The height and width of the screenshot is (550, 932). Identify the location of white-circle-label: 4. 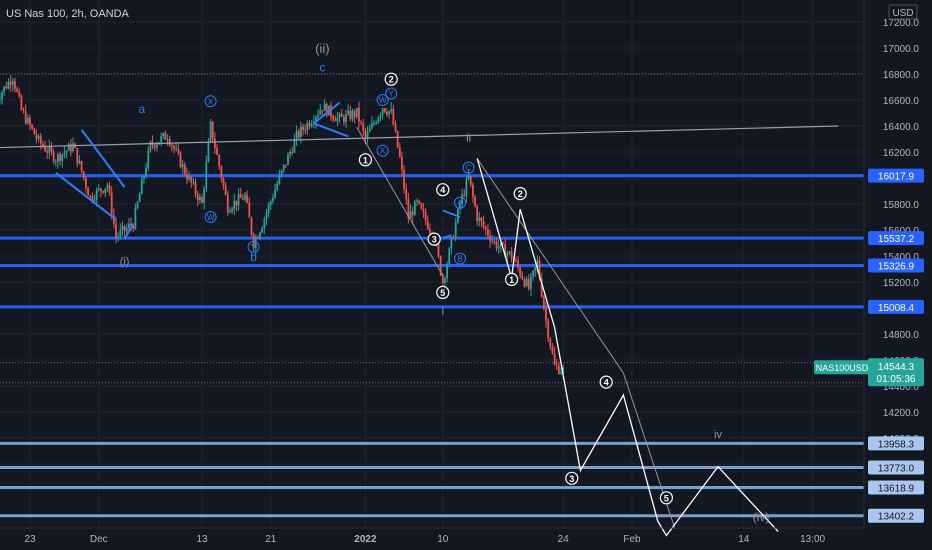
(606, 383).